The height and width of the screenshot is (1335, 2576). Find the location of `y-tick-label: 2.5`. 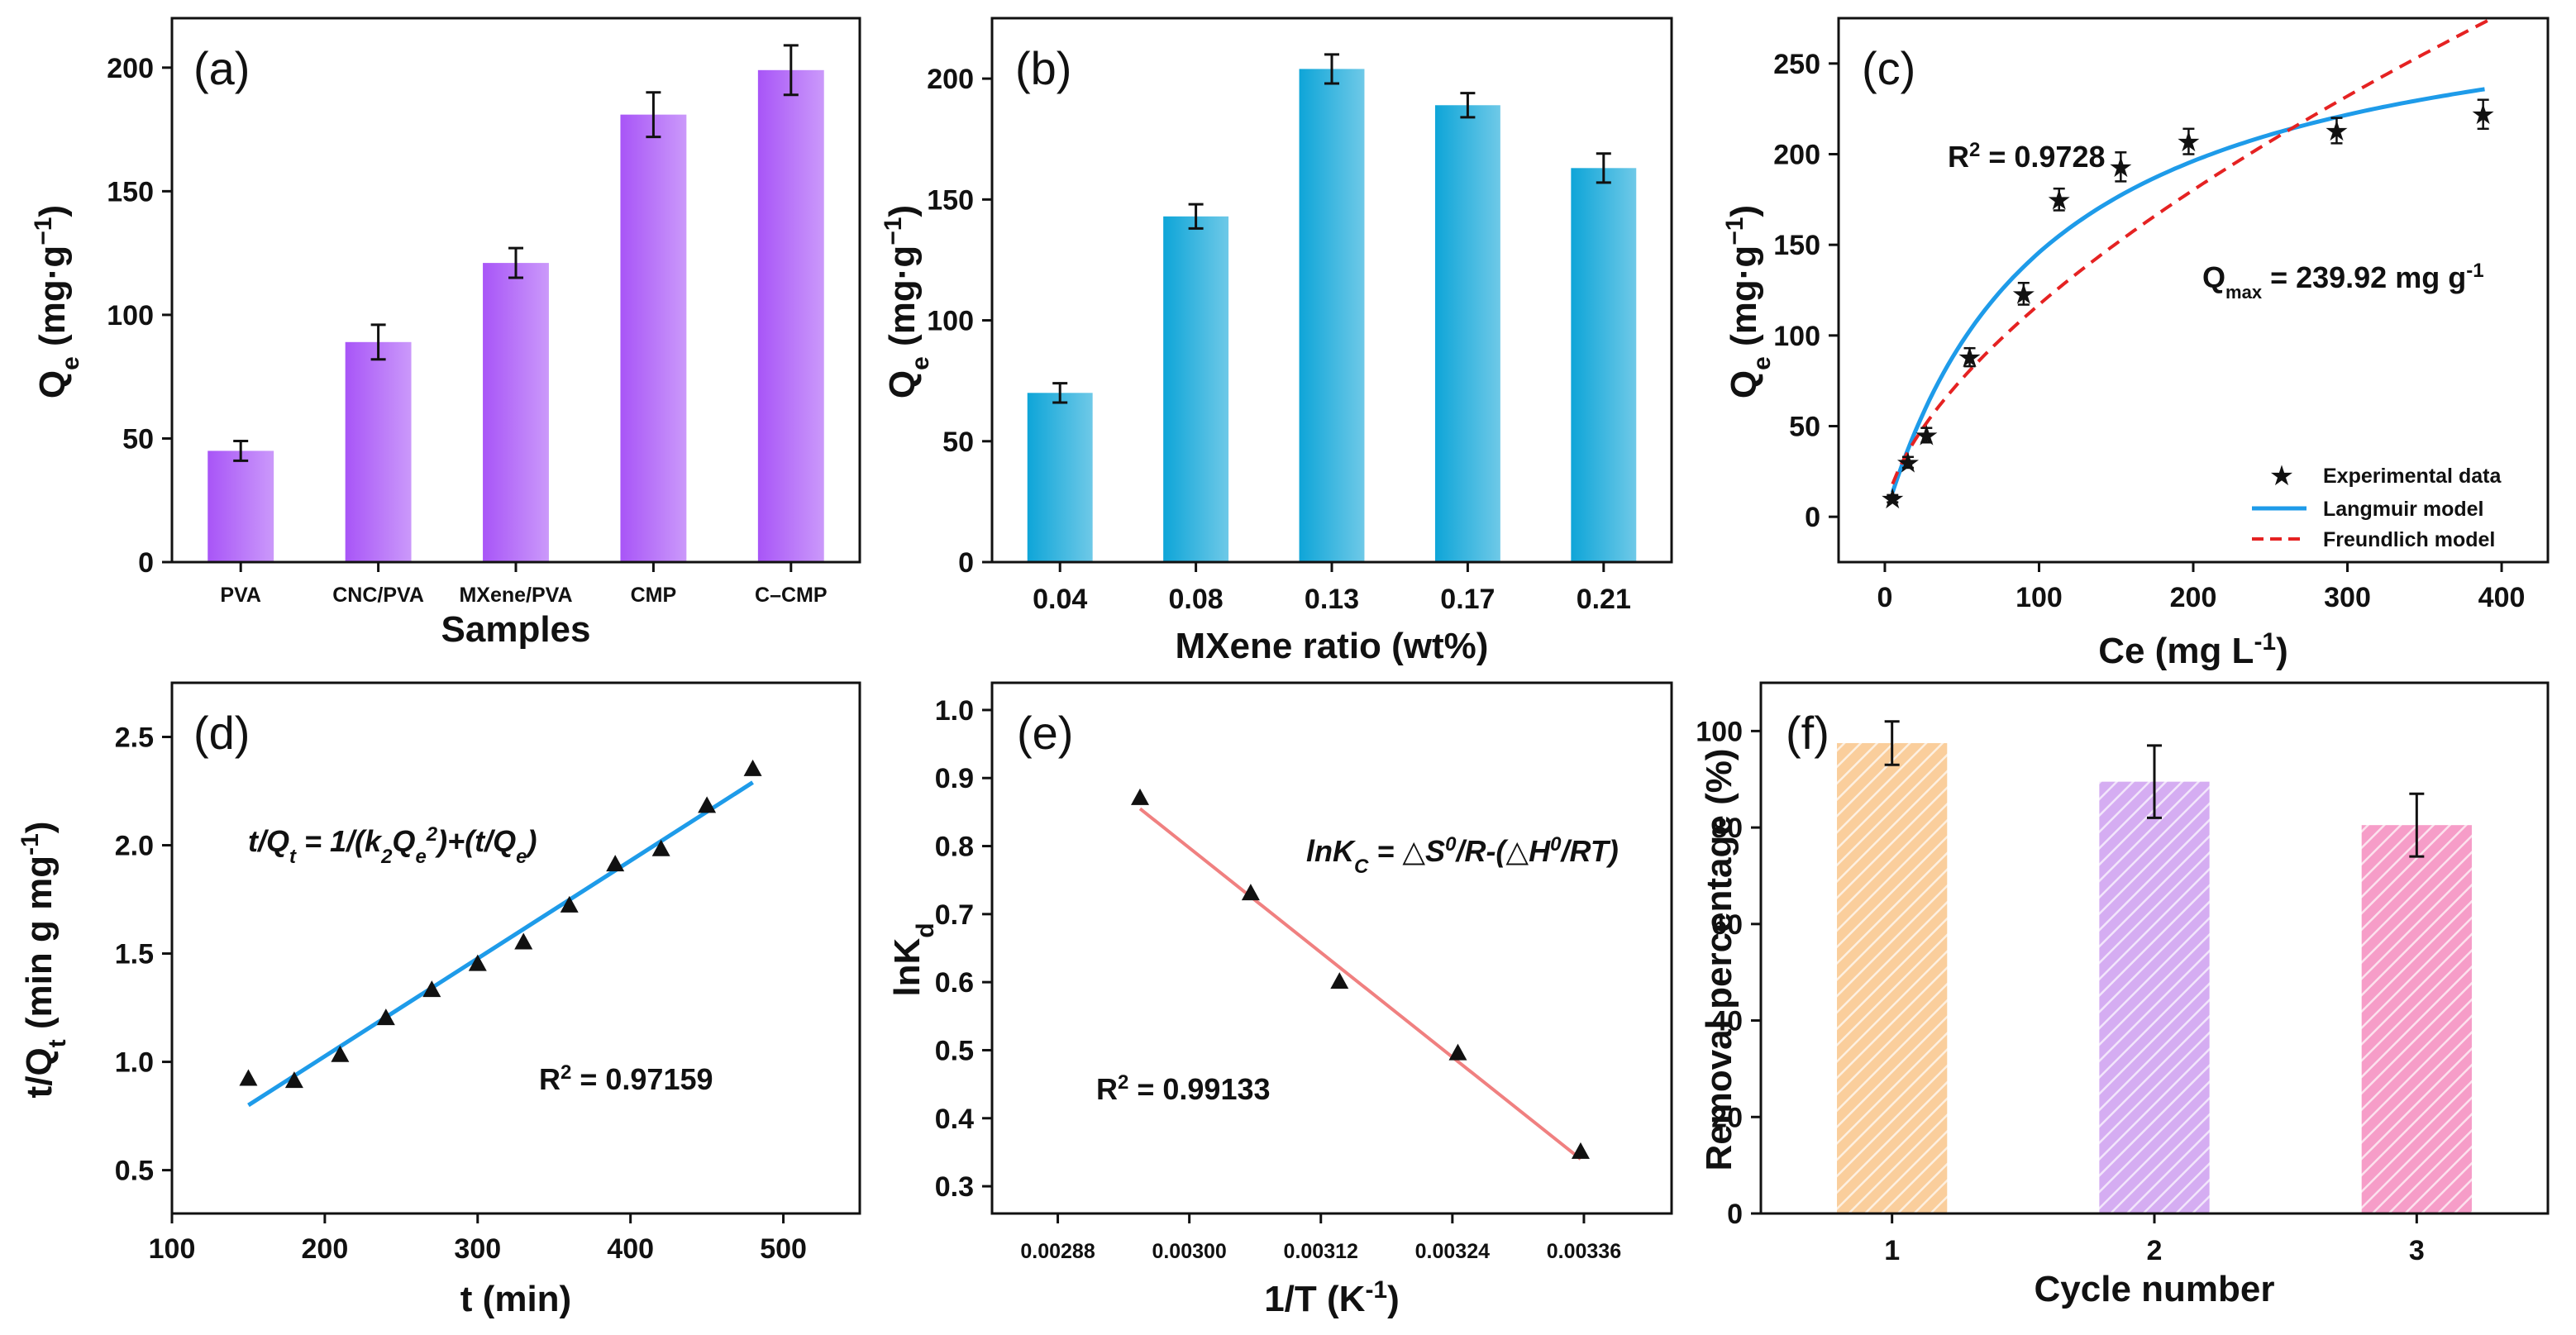

y-tick-label: 2.5 is located at coordinates (134, 738).